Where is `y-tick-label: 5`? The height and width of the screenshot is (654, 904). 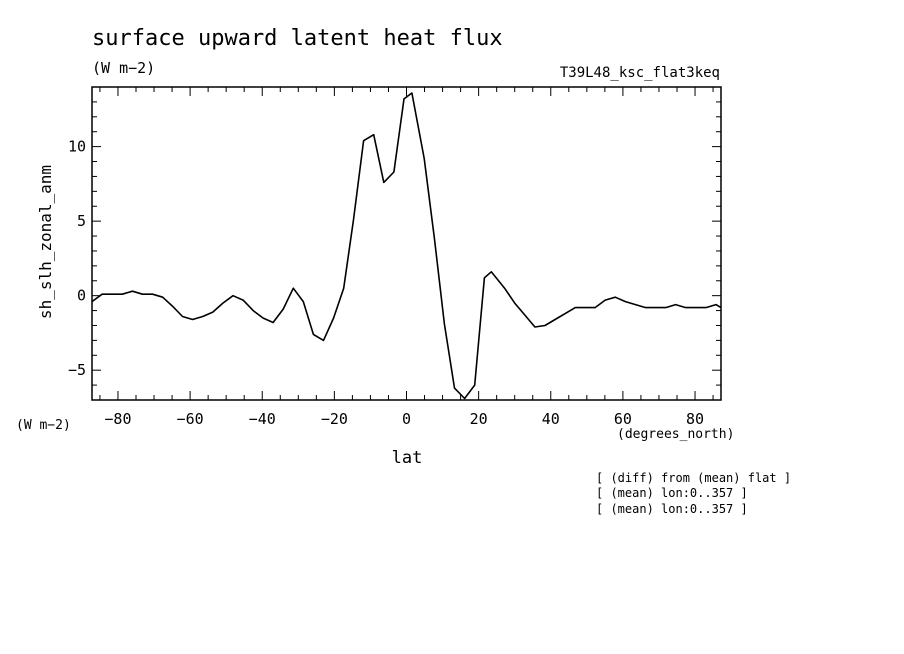
y-tick-label: 5 is located at coordinates (81, 221).